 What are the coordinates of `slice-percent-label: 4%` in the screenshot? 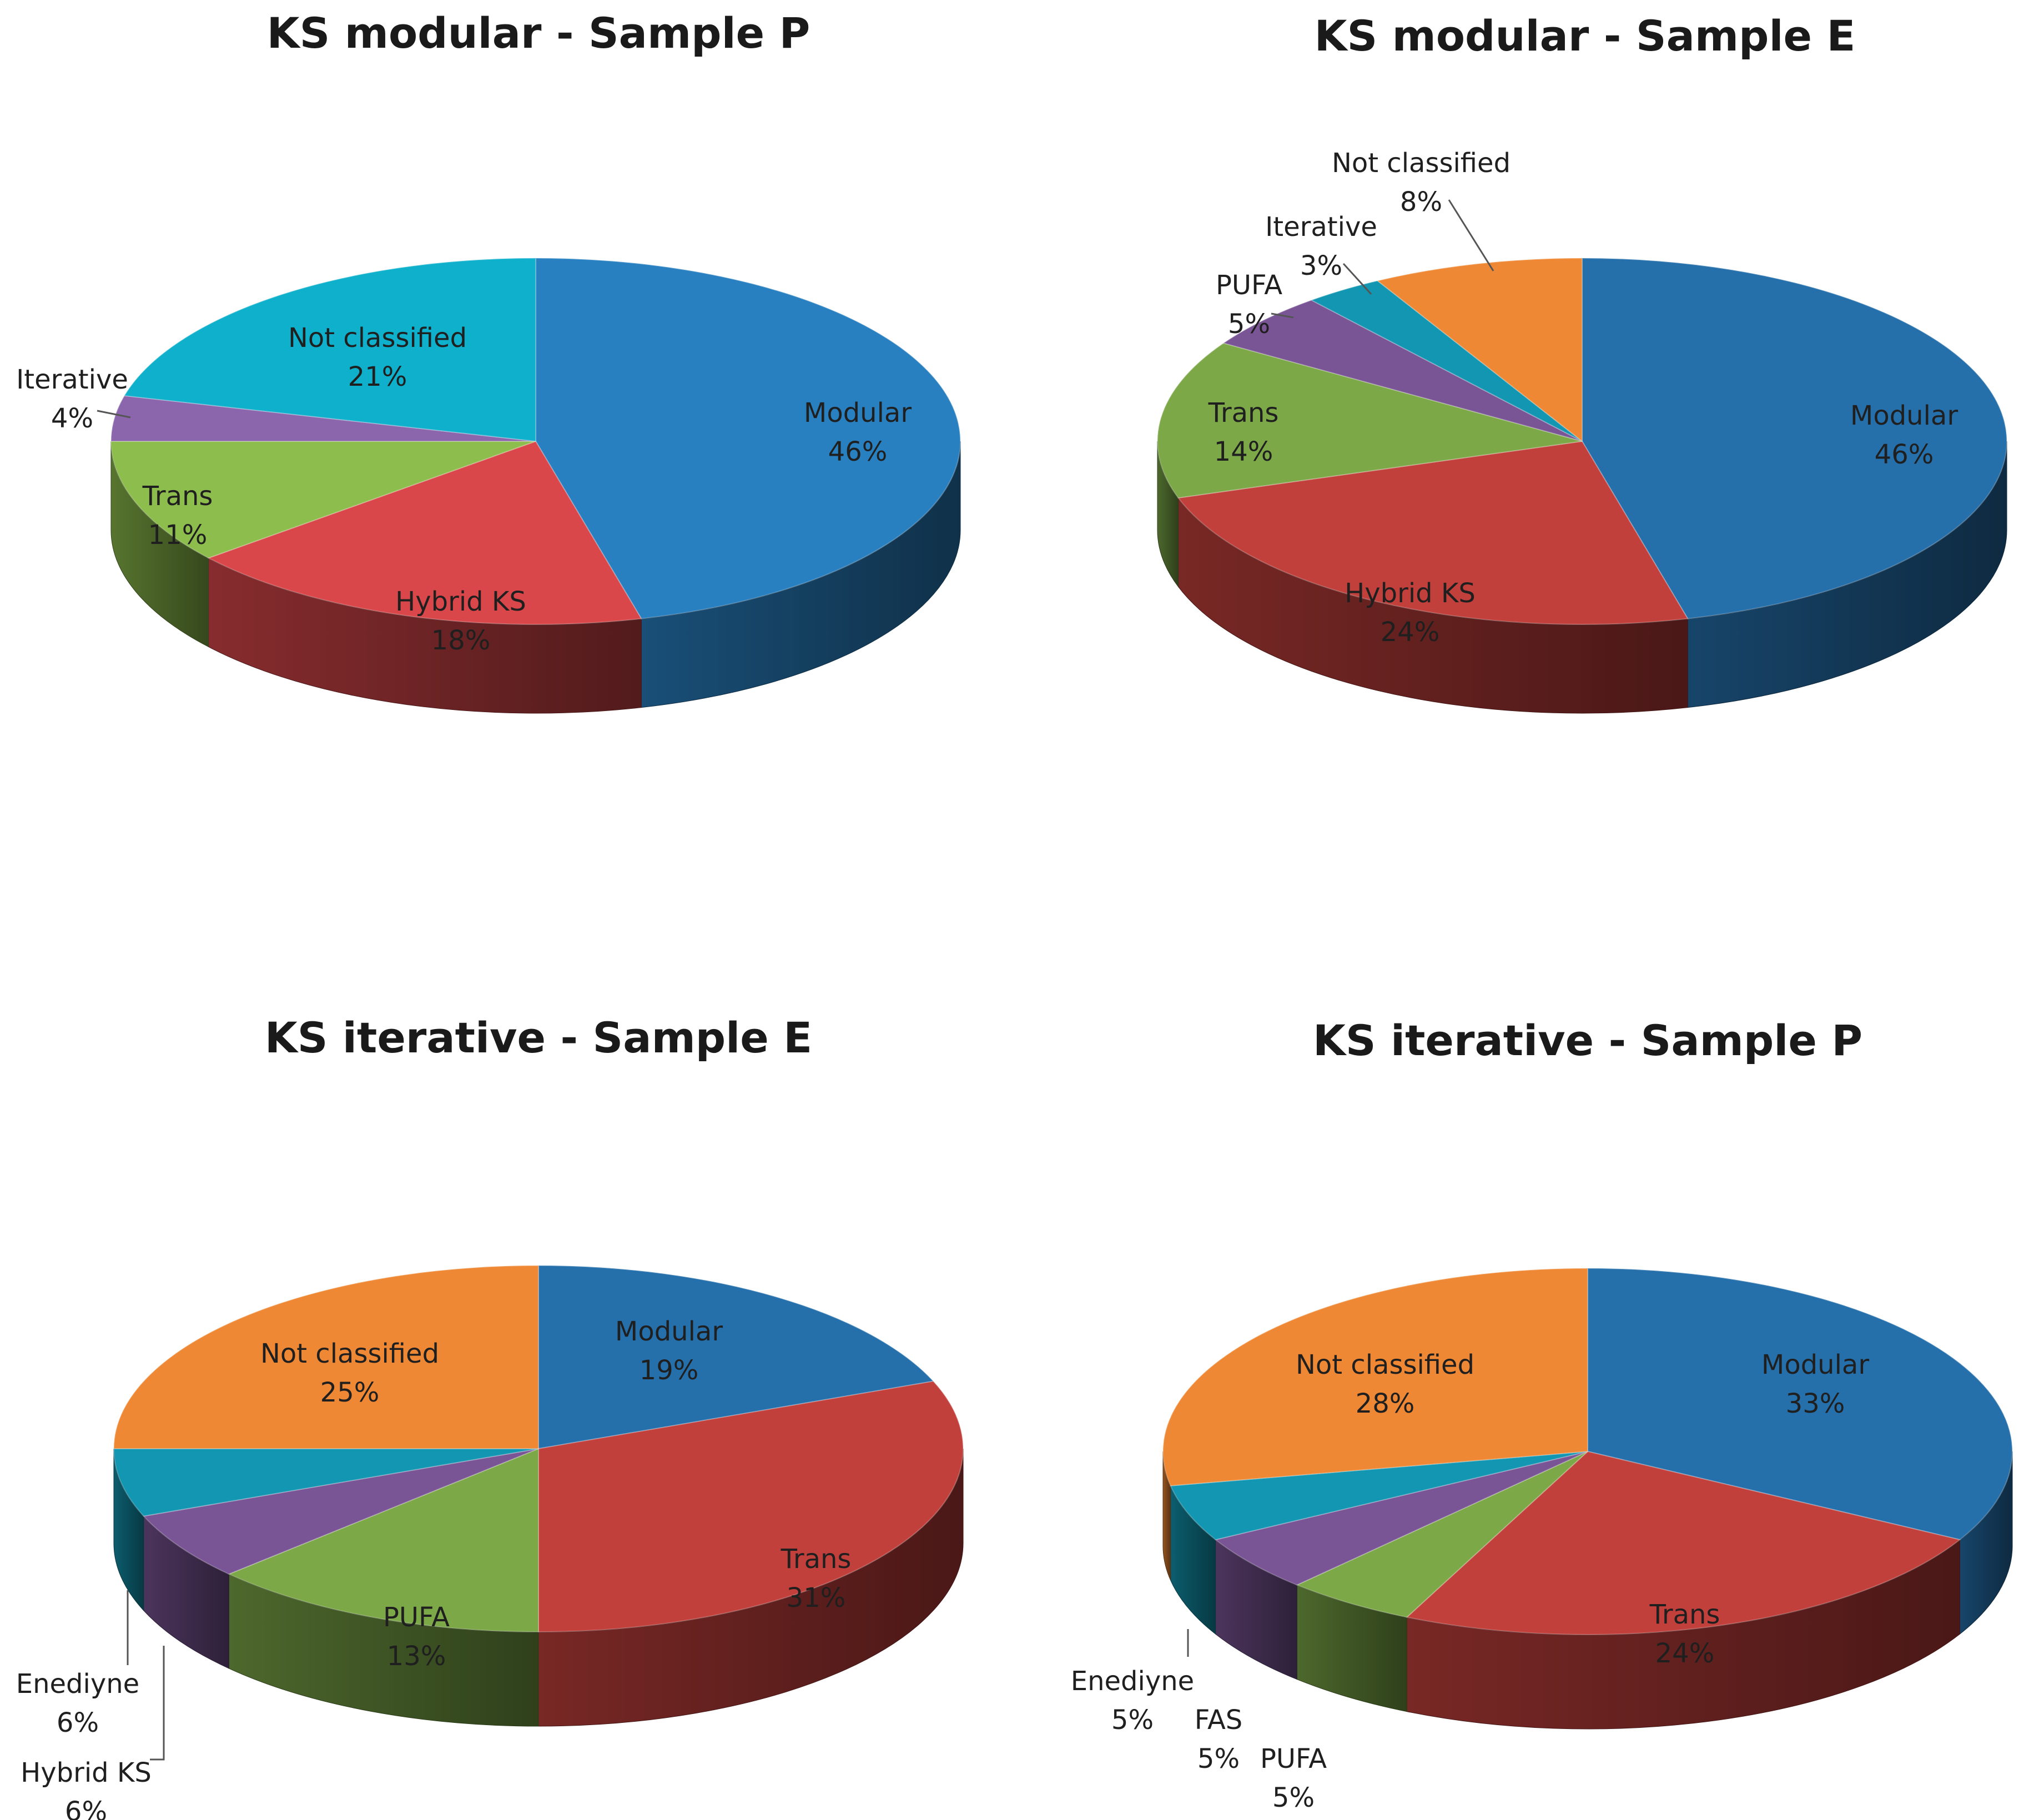 It's located at (72, 418).